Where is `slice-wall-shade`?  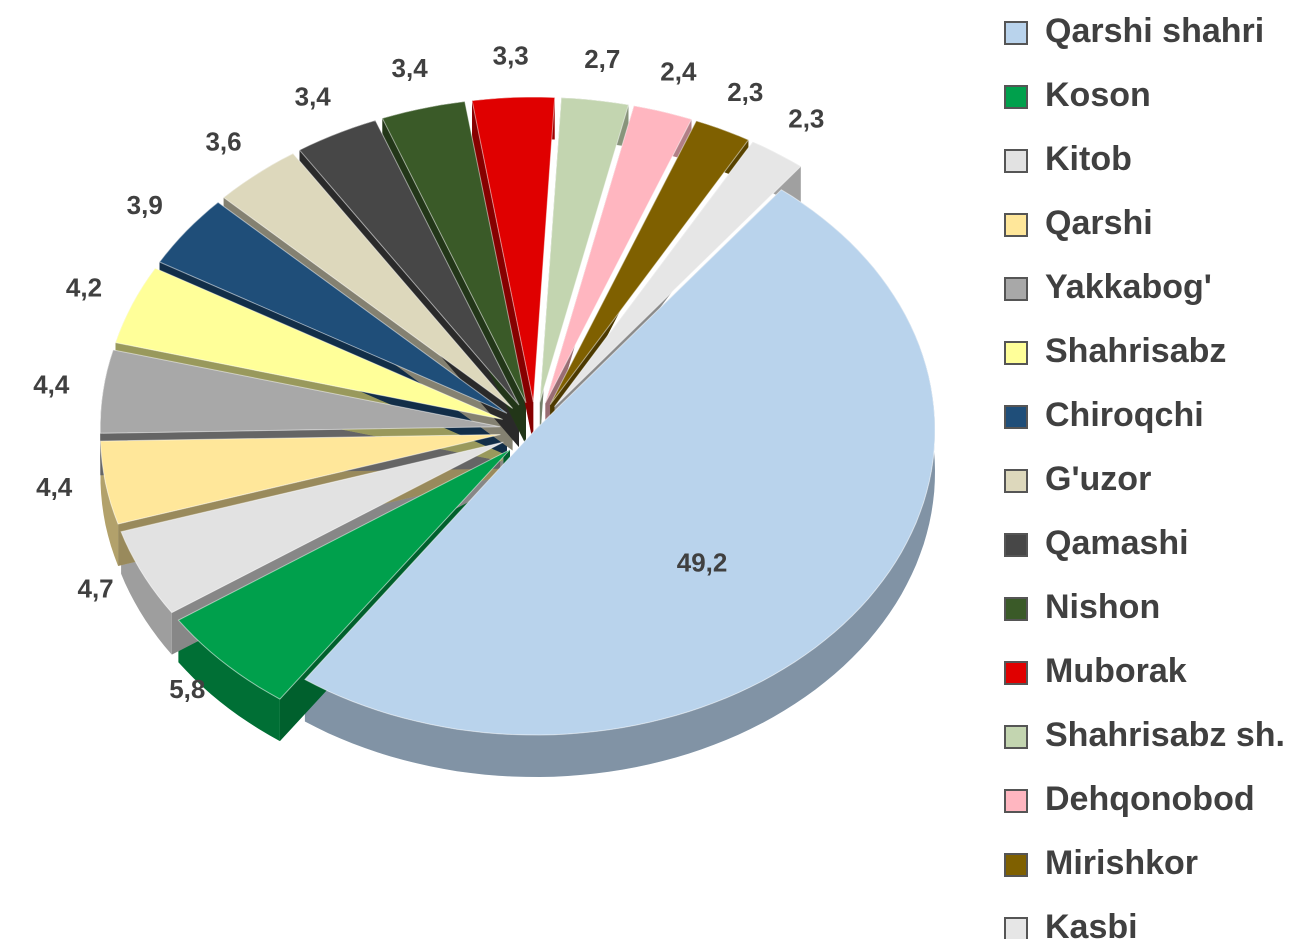
slice-wall-shade is located at coordinates (503, 272).